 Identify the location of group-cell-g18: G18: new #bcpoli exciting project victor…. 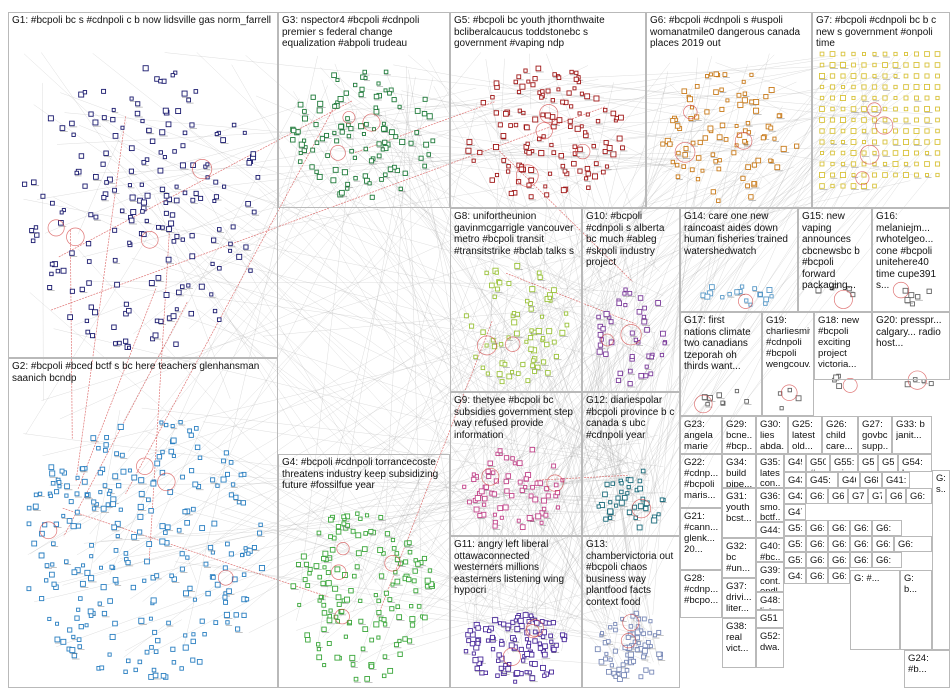
(843, 346).